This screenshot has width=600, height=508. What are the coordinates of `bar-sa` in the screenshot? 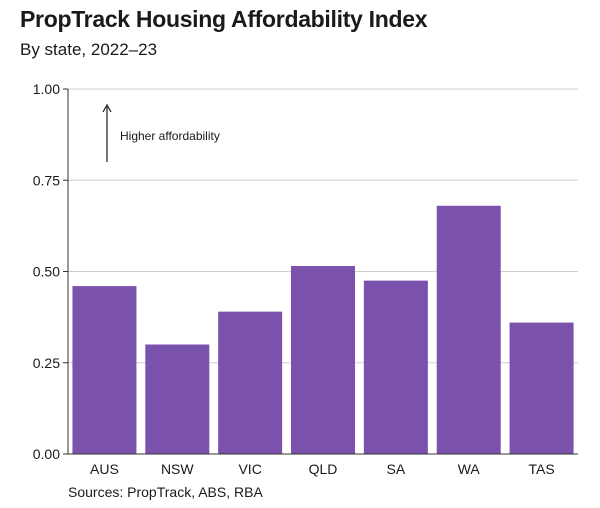 It's located at (395, 367).